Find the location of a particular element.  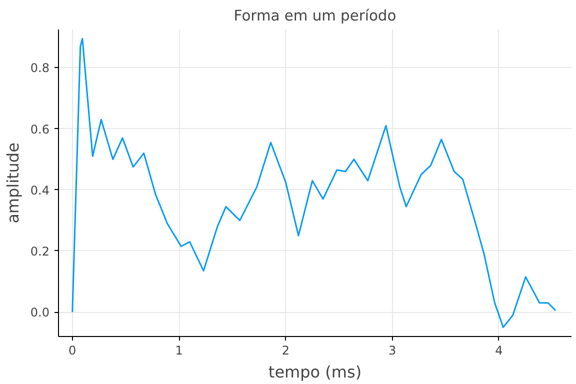

y-tick-label: 0.8 is located at coordinates (40, 68).